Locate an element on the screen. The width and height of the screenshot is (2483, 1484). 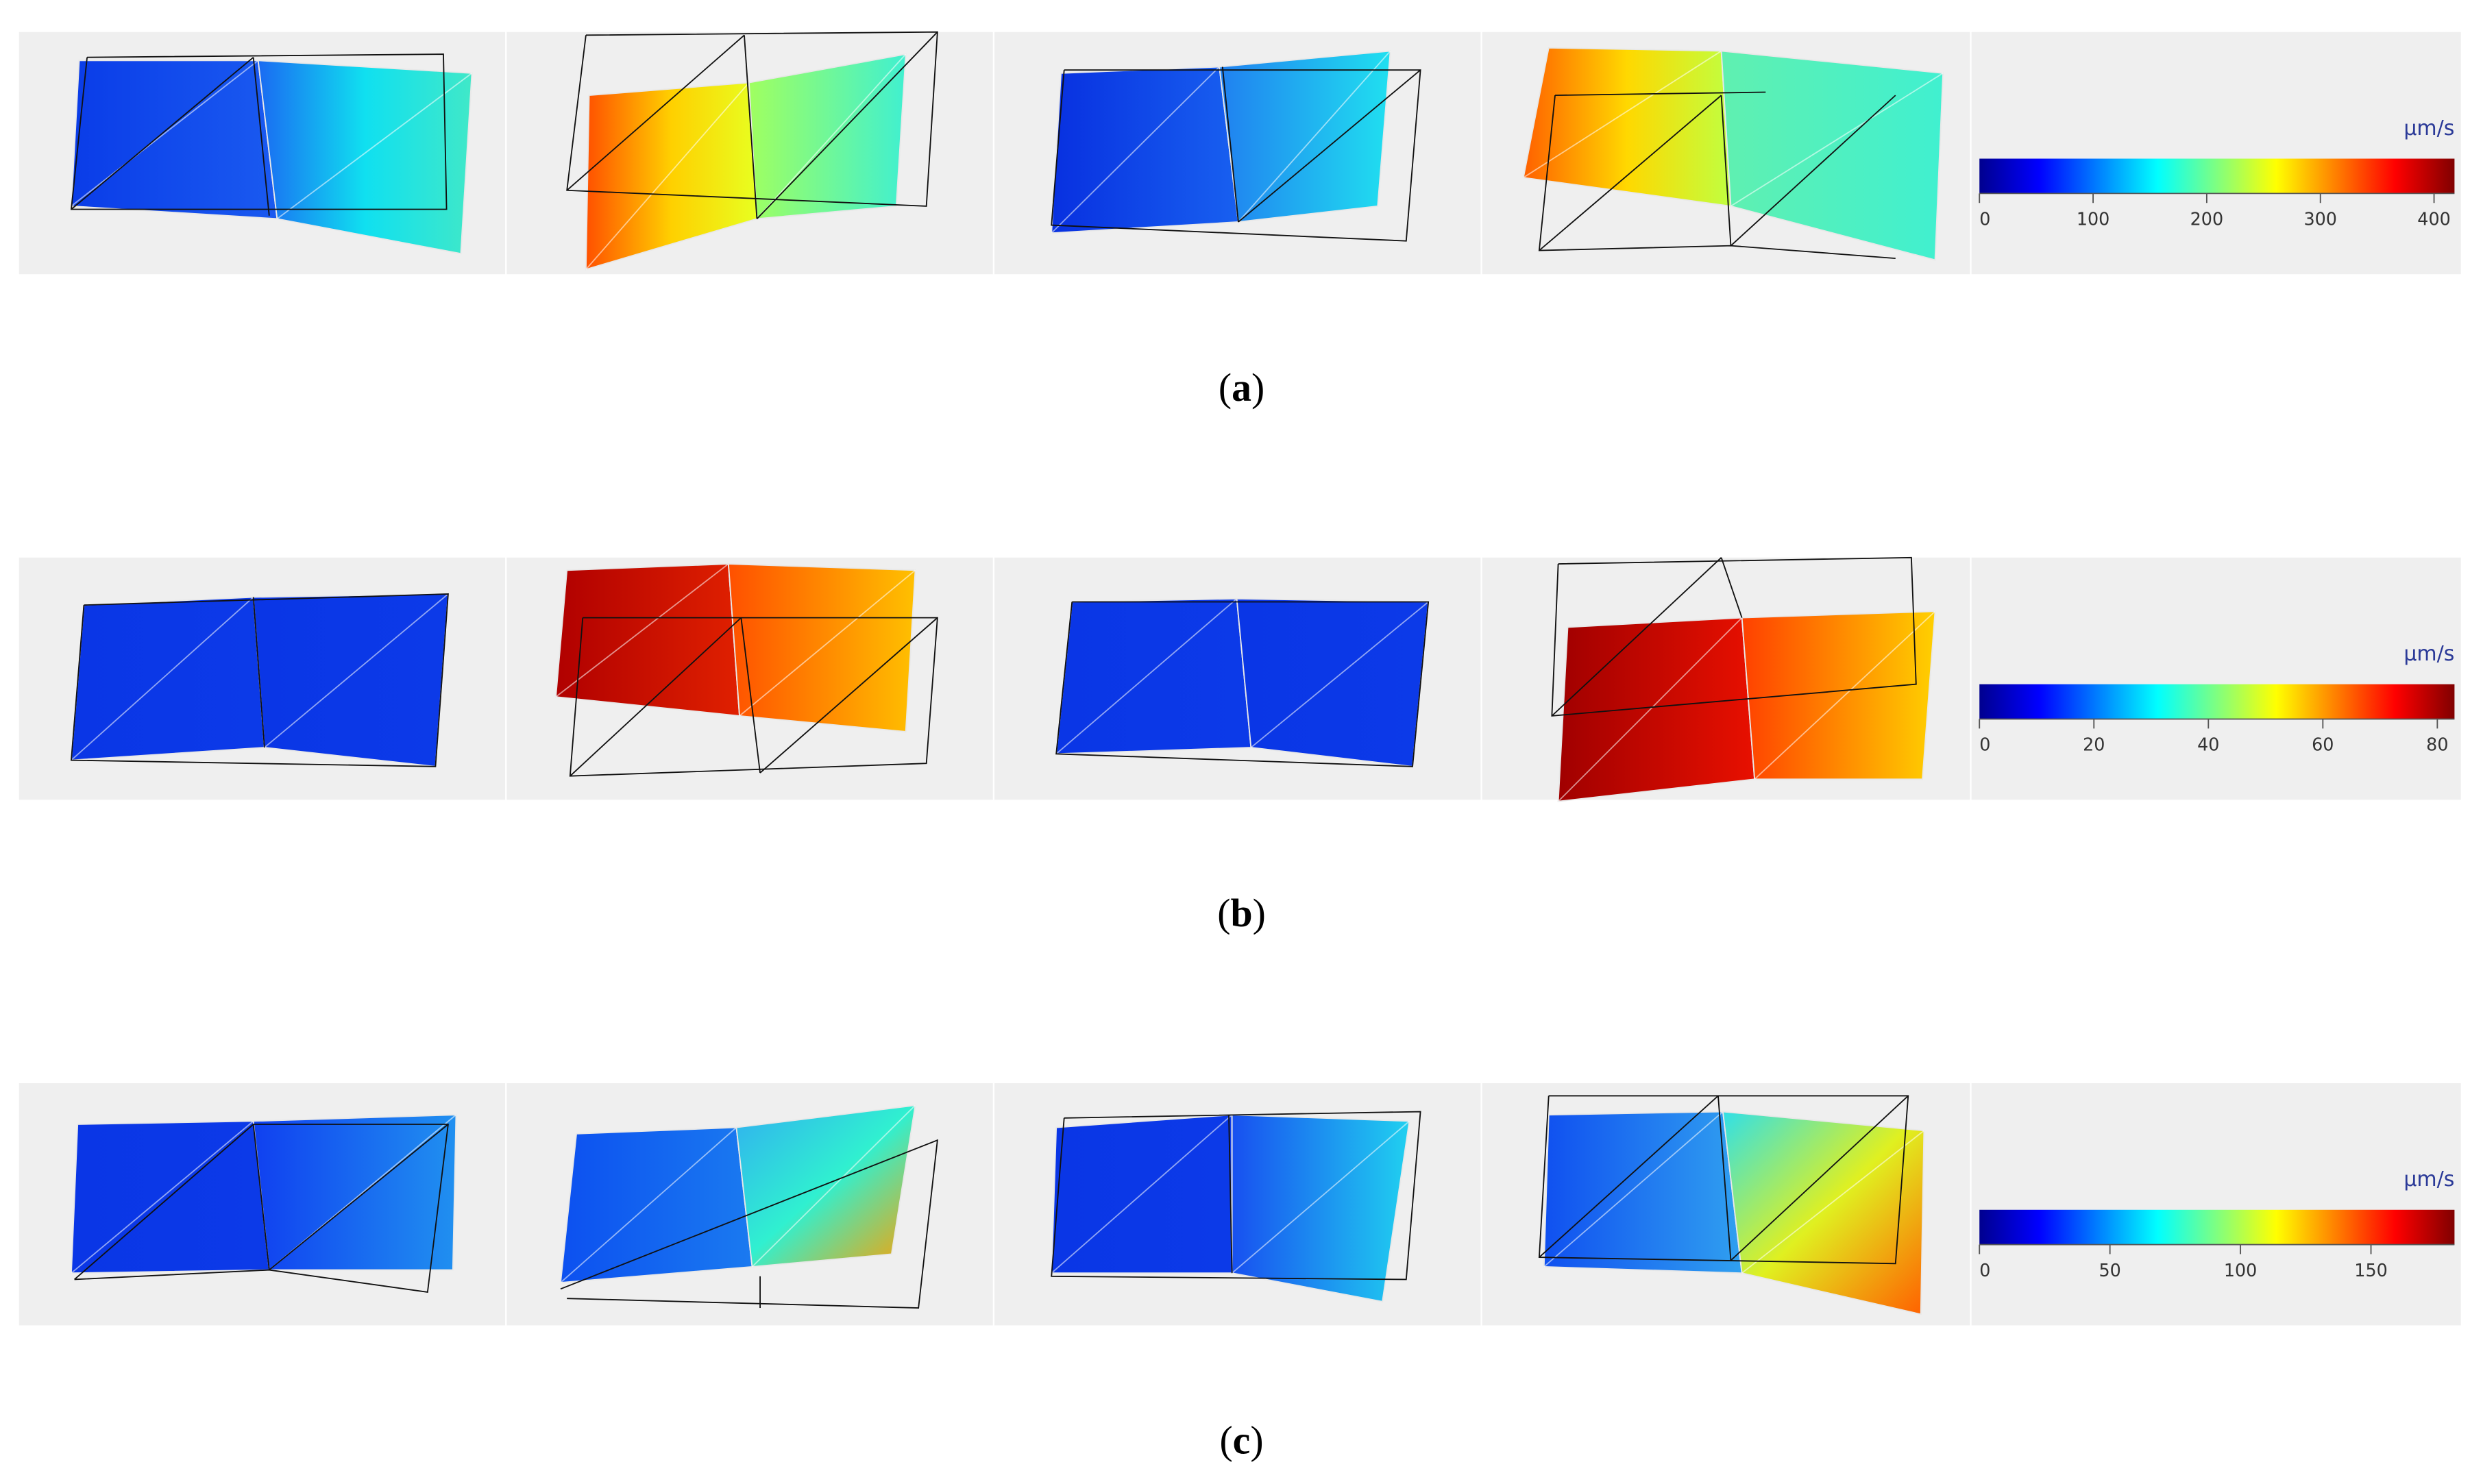
panel-caption: (a) is located at coordinates (1241, 389).